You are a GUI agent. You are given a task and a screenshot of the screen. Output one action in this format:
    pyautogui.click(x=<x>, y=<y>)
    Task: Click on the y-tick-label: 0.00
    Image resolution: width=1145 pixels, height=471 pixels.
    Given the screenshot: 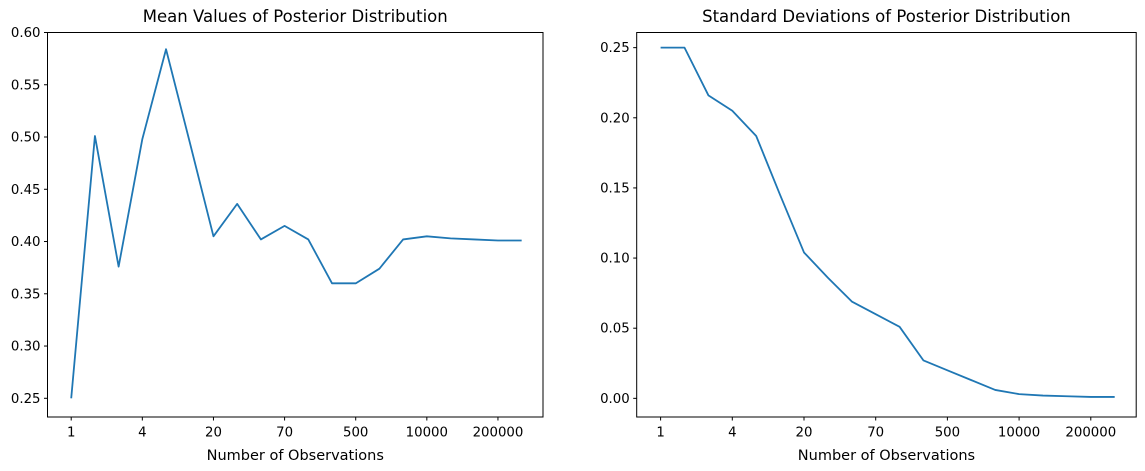 What is the action you would take?
    pyautogui.click(x=615, y=399)
    